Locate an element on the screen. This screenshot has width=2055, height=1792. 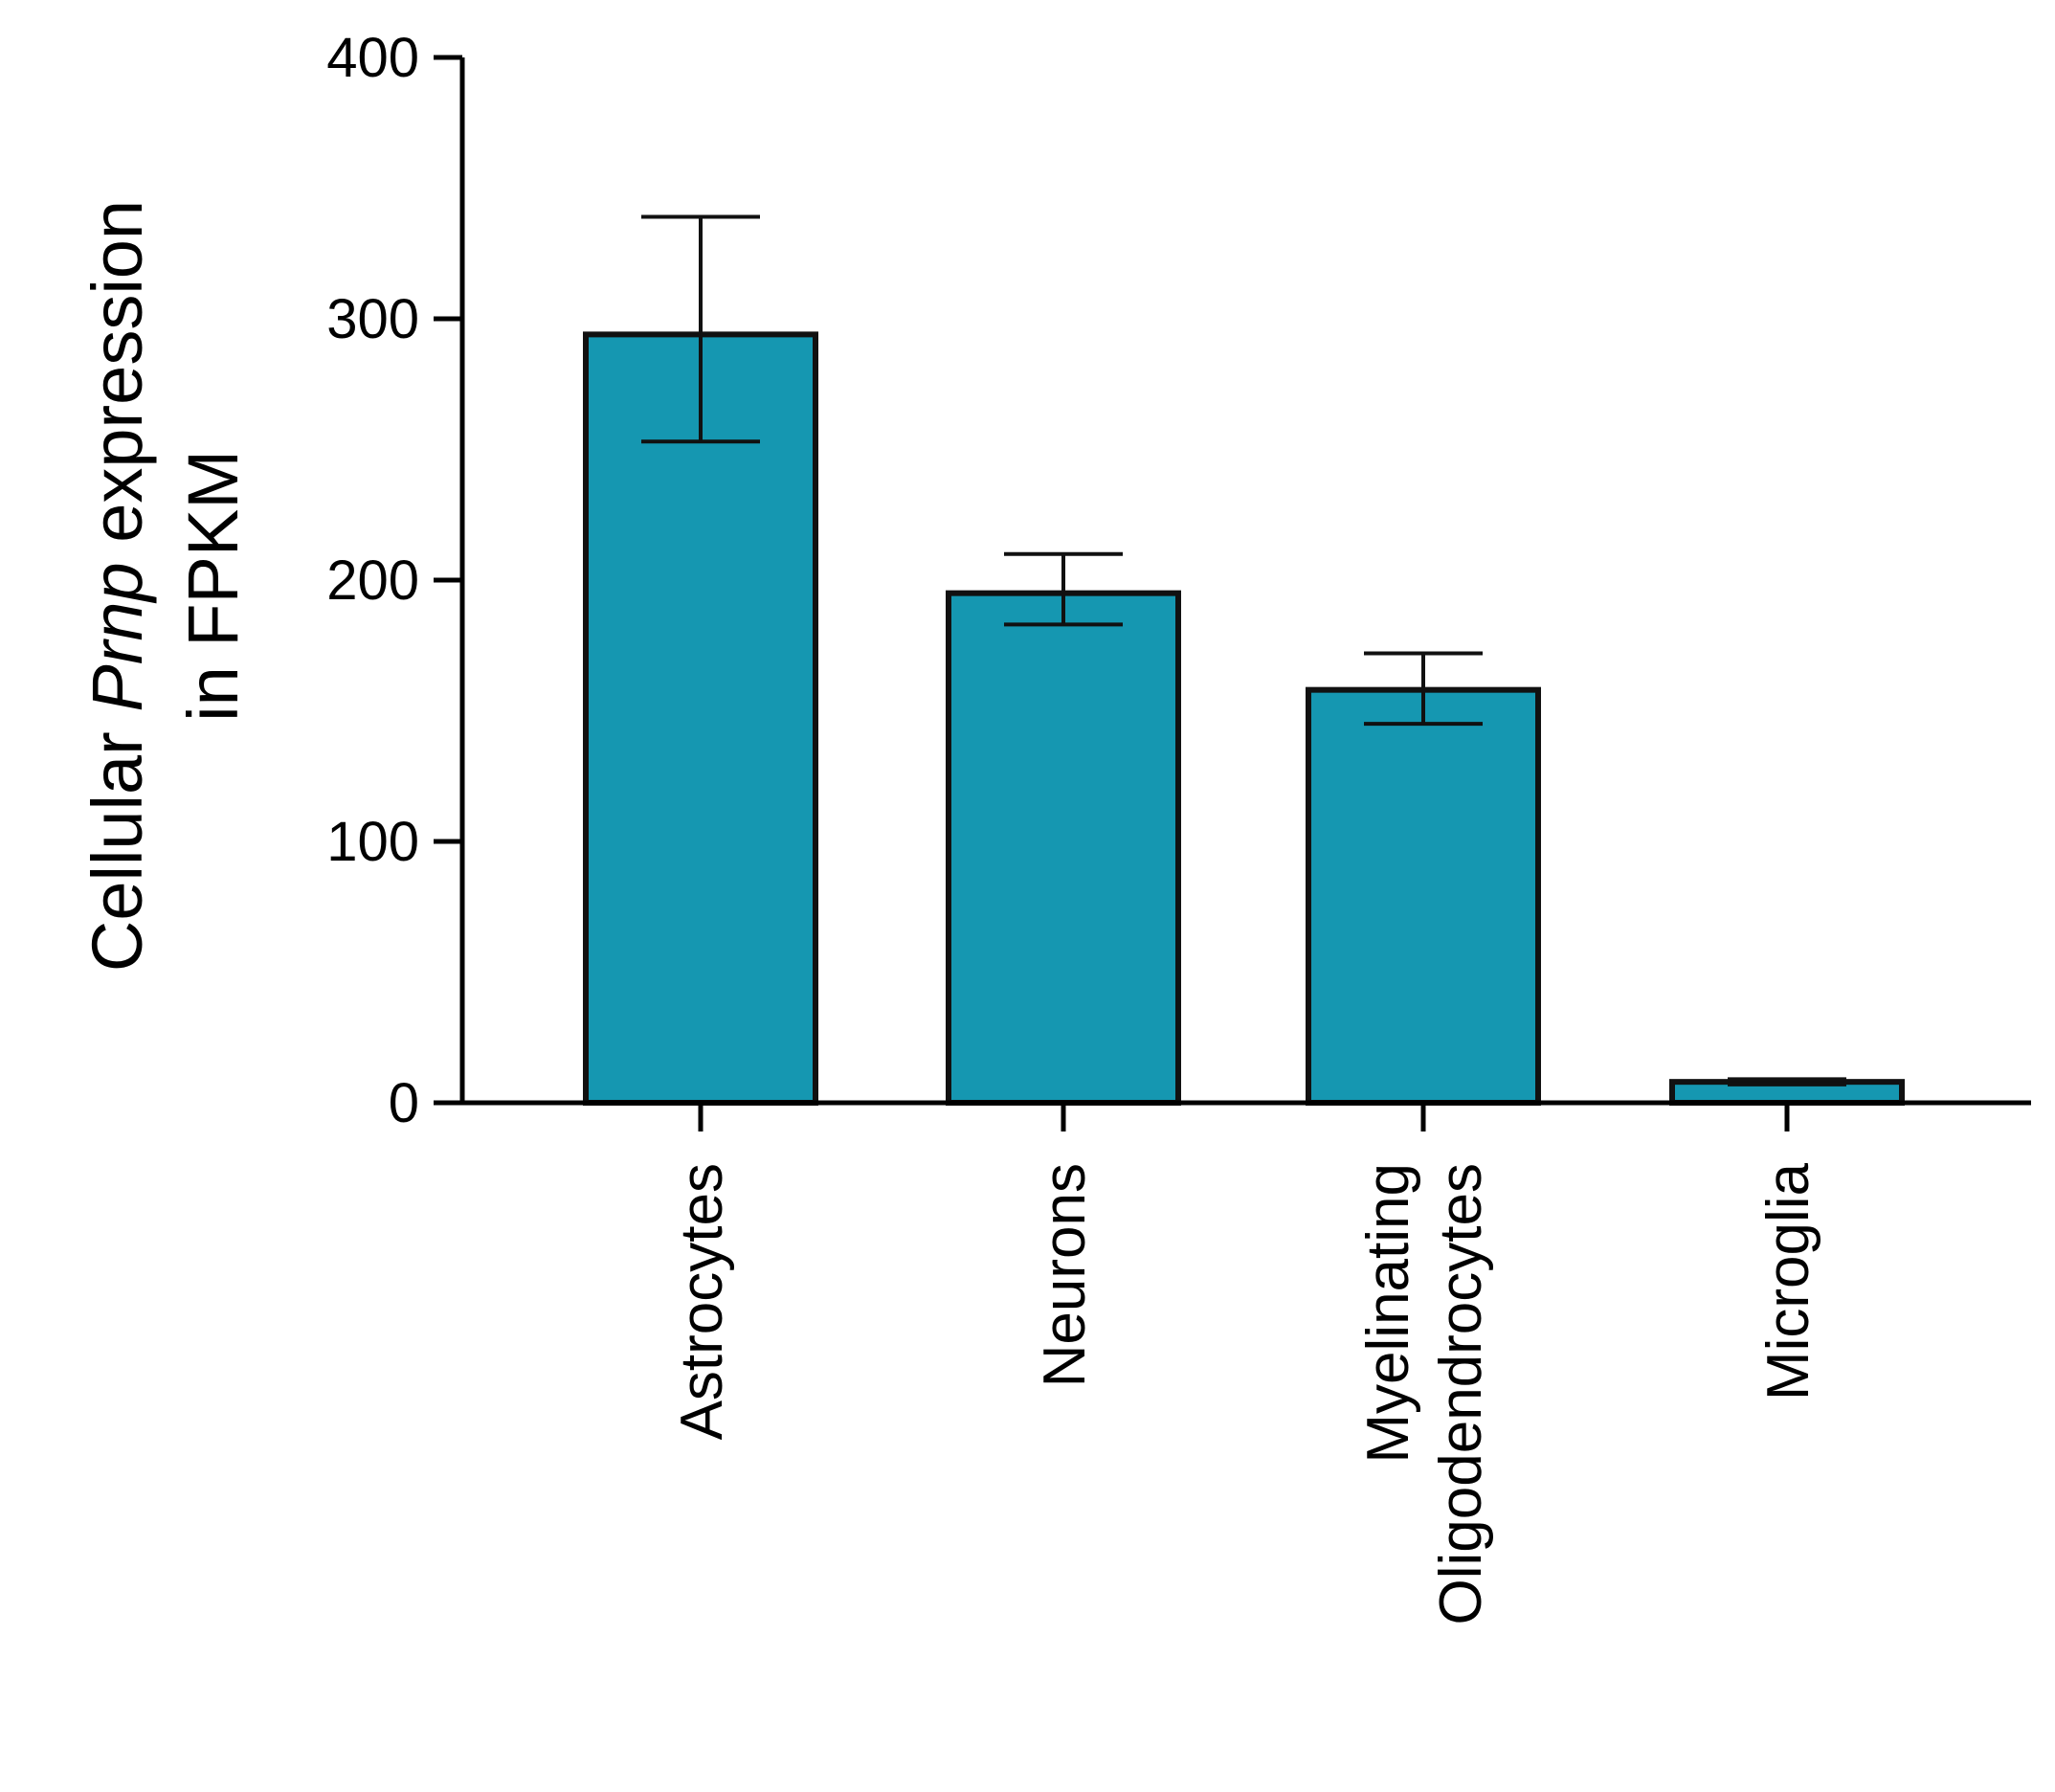
x-tick-label: Neurons is located at coordinates (1065, 1275).